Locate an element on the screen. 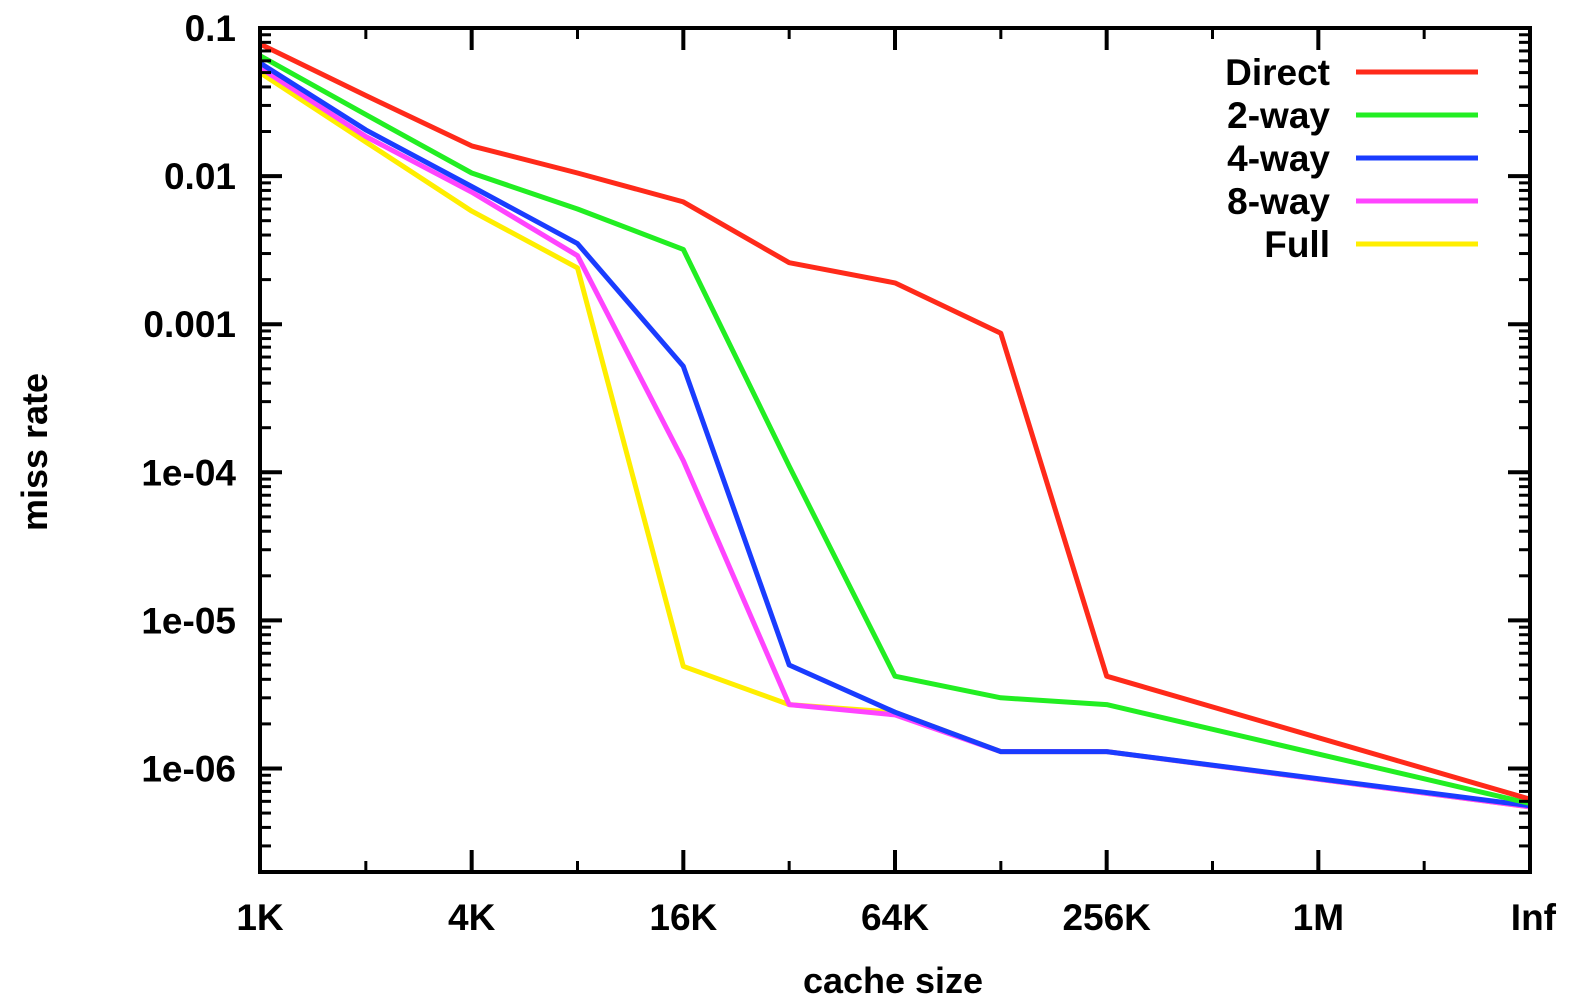  legend-label-4-way: 4-way is located at coordinates (1278, 158).